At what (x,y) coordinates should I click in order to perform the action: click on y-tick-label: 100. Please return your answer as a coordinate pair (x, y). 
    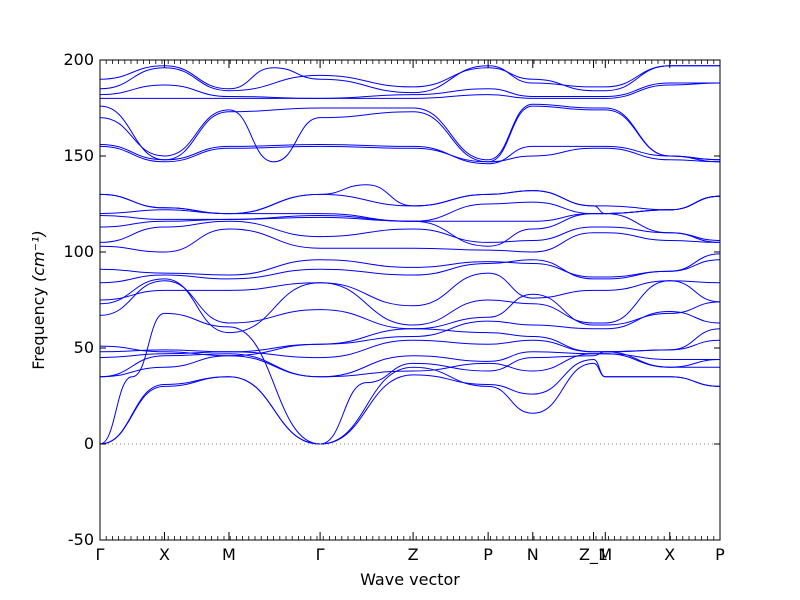
    Looking at the image, I should click on (78, 251).